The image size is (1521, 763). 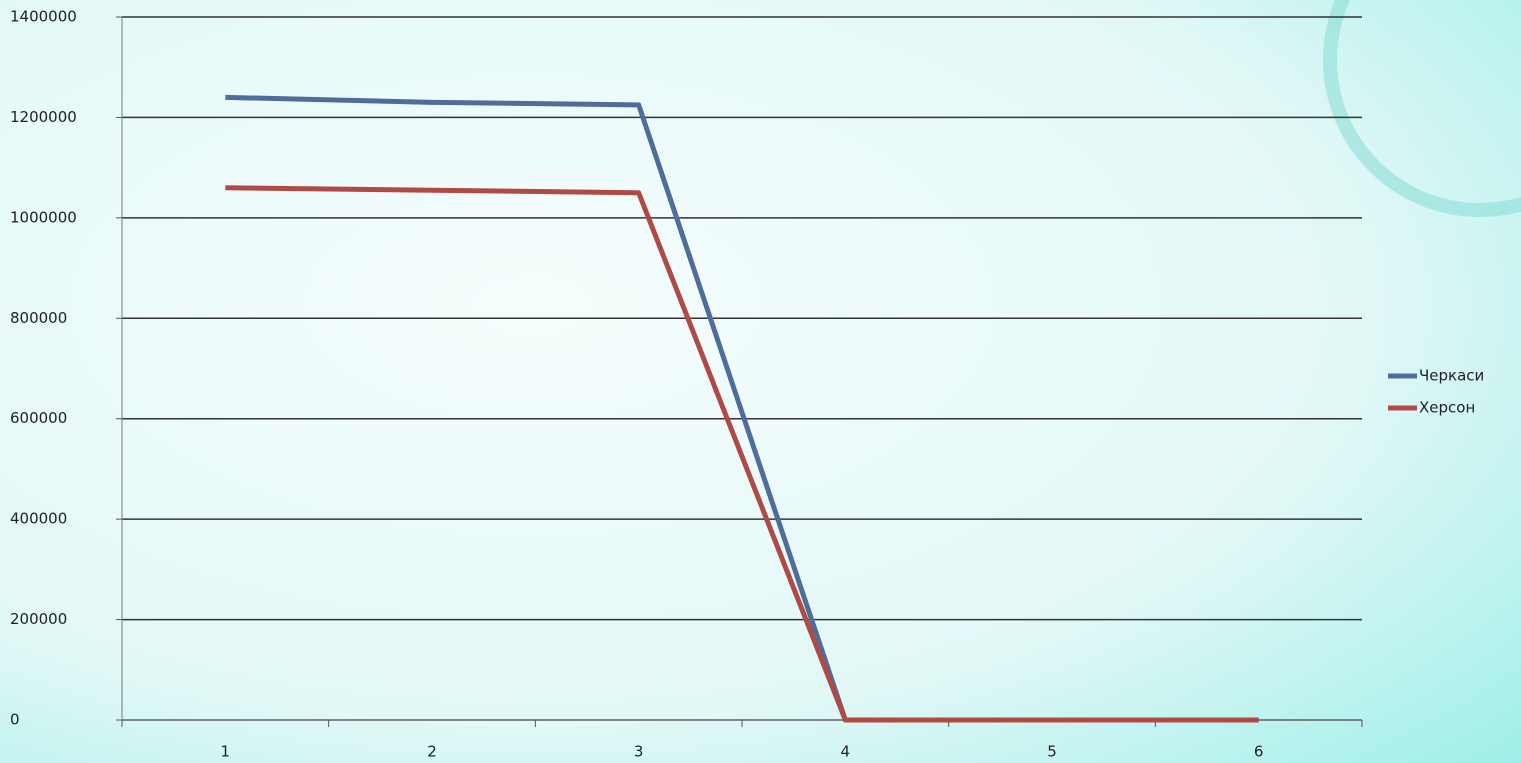 I want to click on x-tick-label: 6, so click(x=1259, y=752).